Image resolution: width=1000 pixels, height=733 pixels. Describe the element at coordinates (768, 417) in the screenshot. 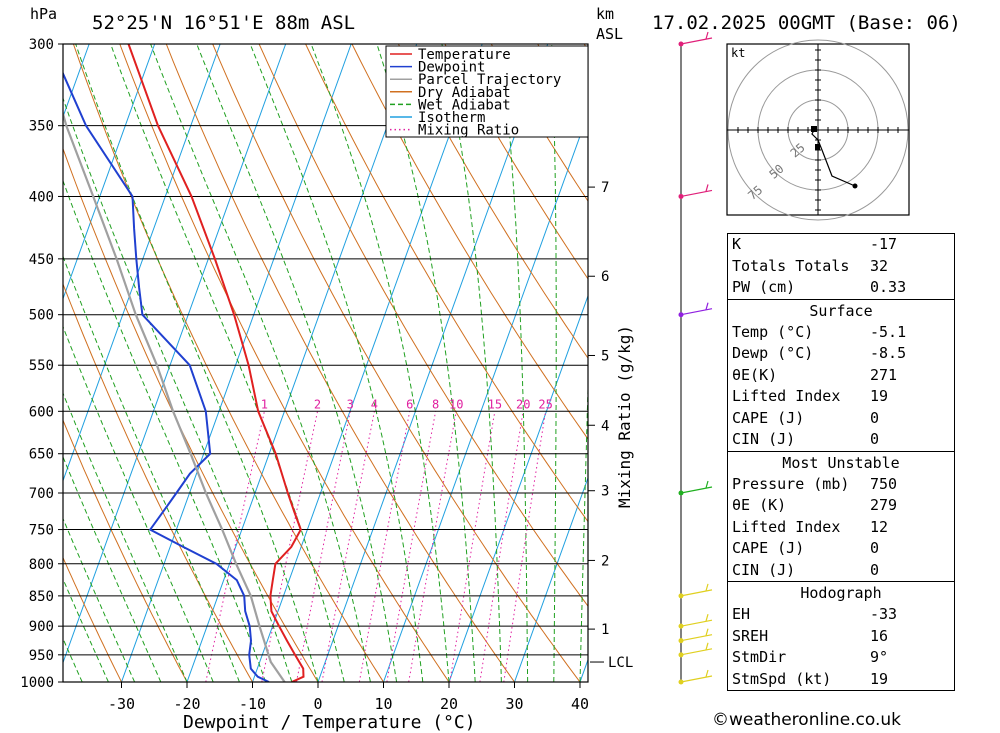

I see `surface-cape-label: CAPE (J)` at that location.